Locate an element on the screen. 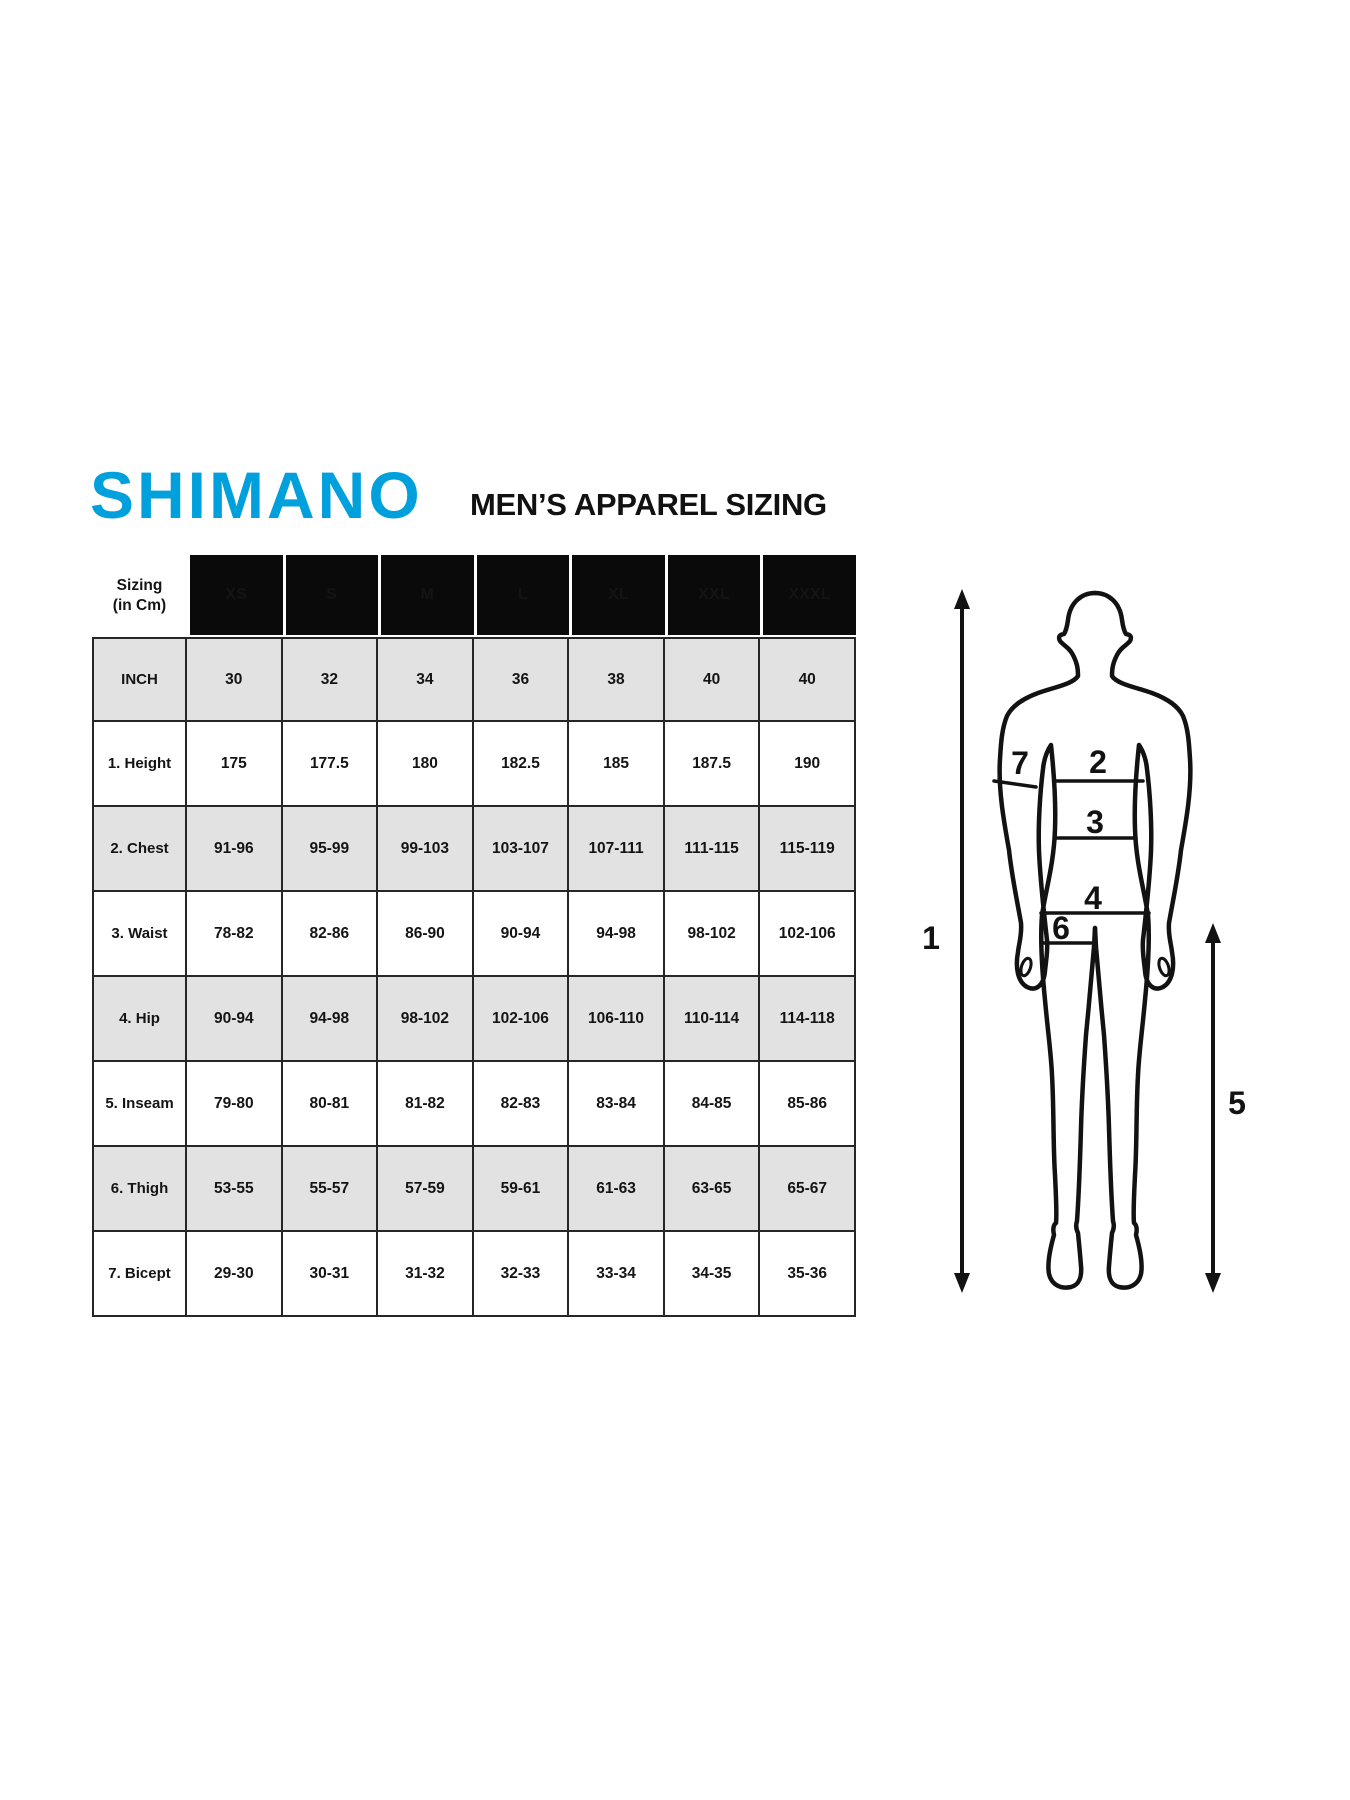 This screenshot has width=1350, height=1800. value-cell: 91-96 is located at coordinates (235, 849).